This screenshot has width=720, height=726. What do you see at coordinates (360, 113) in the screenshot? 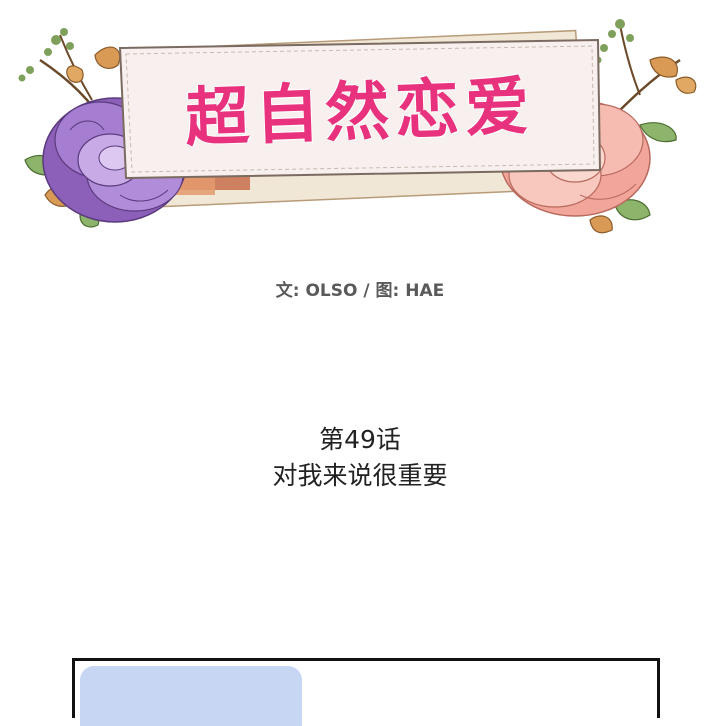
I see `series-title: 超自然恋爱` at bounding box center [360, 113].